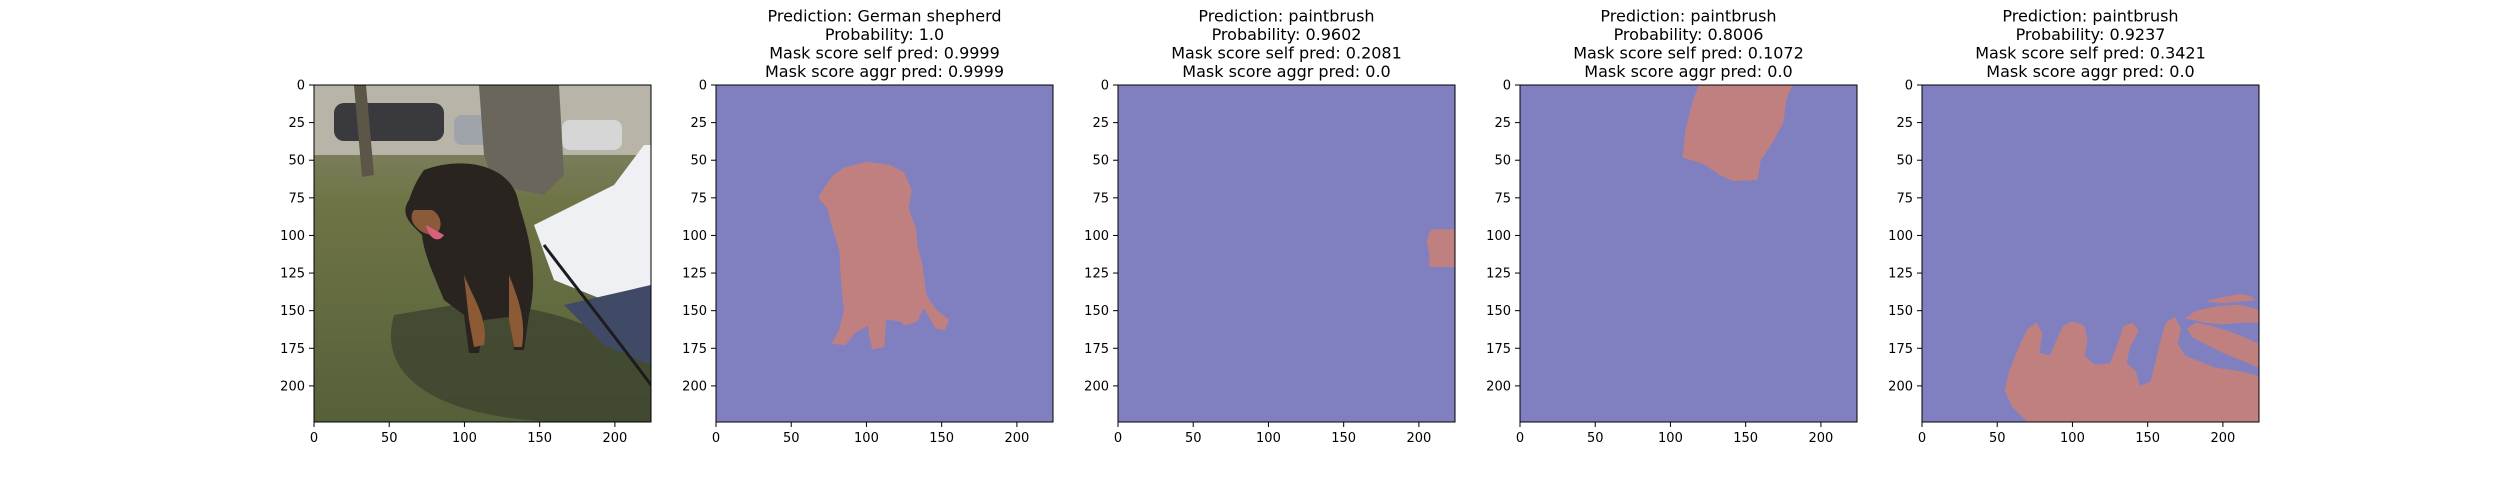 The height and width of the screenshot is (500, 2500). I want to click on panel-title-line: Probability: 0.9602, so click(1287, 34).